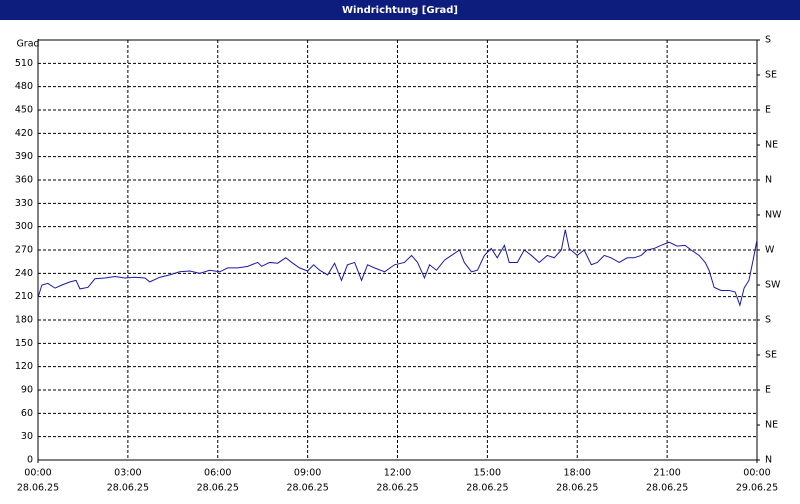  I want to click on y-tick-label: 120, so click(24, 366).